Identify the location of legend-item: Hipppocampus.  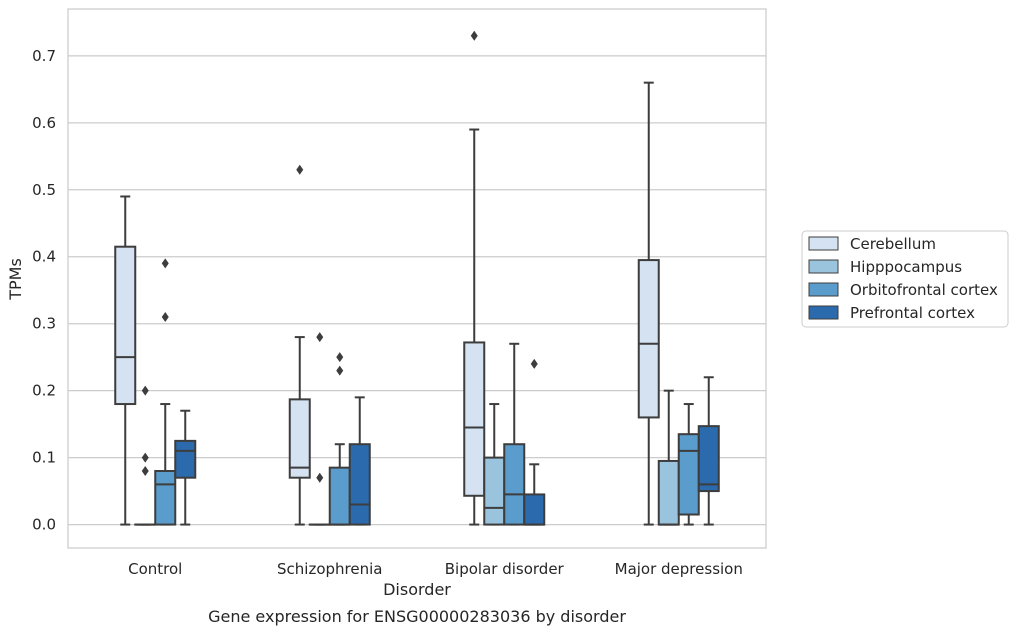
(885, 267).